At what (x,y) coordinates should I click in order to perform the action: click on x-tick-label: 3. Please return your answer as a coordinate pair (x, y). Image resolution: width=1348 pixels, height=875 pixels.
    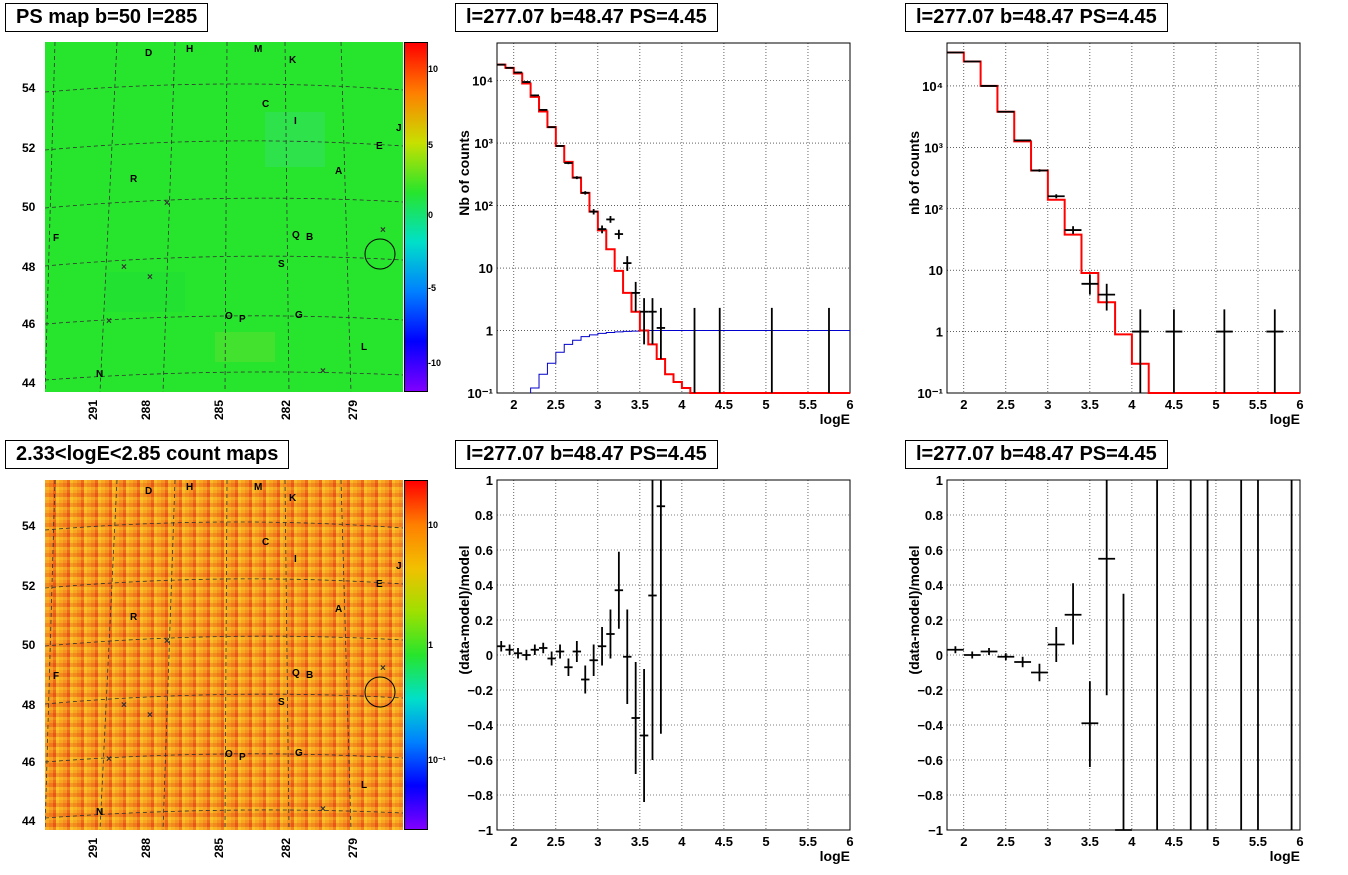
    Looking at the image, I should click on (1047, 404).